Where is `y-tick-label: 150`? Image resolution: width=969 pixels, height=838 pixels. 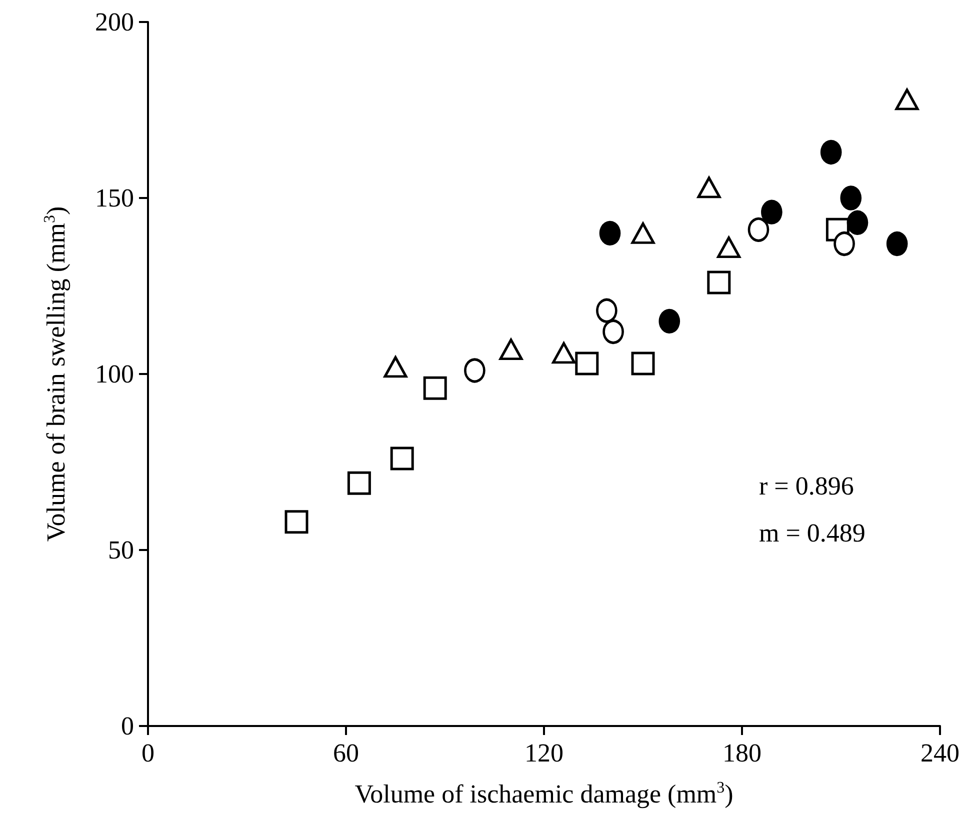 y-tick-label: 150 is located at coordinates (114, 198).